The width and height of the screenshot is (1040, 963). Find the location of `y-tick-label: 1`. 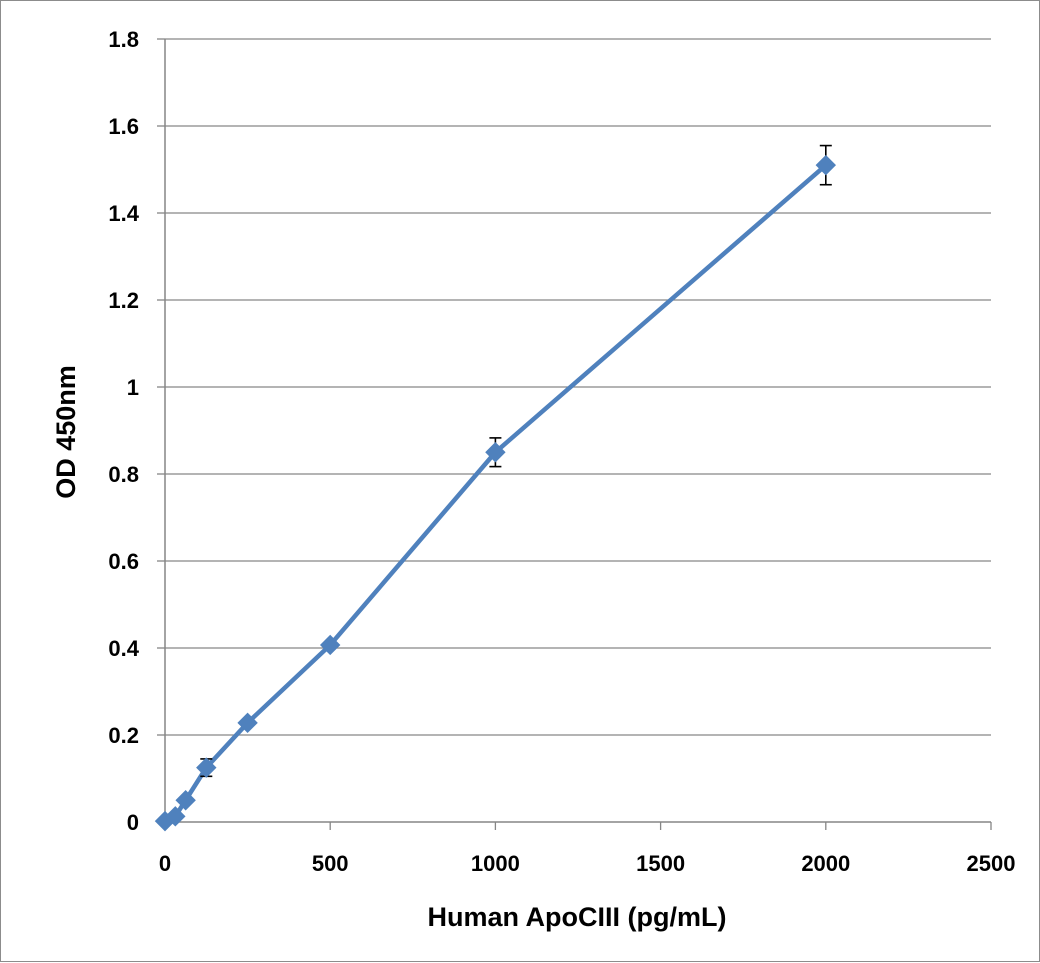

y-tick-label: 1 is located at coordinates (133, 387).